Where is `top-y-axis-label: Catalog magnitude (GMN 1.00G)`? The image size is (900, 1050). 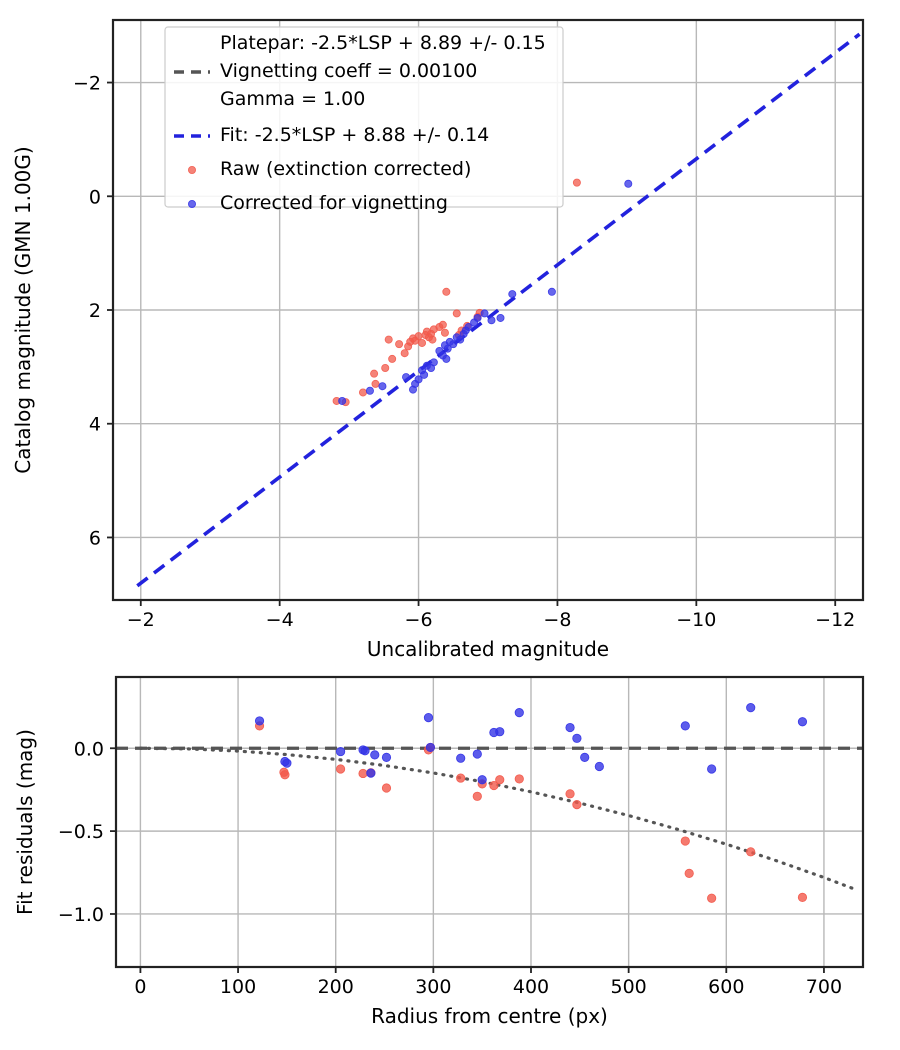
top-y-axis-label: Catalog magnitude (GMN 1.00G) is located at coordinates (23, 309).